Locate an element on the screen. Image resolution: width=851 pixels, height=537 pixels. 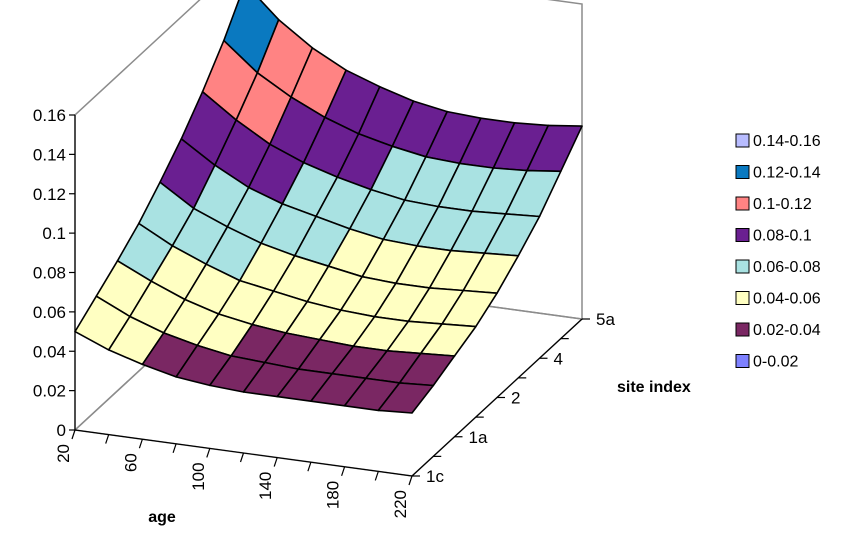
z-tick-label: 0.02 is located at coordinates (49, 391).